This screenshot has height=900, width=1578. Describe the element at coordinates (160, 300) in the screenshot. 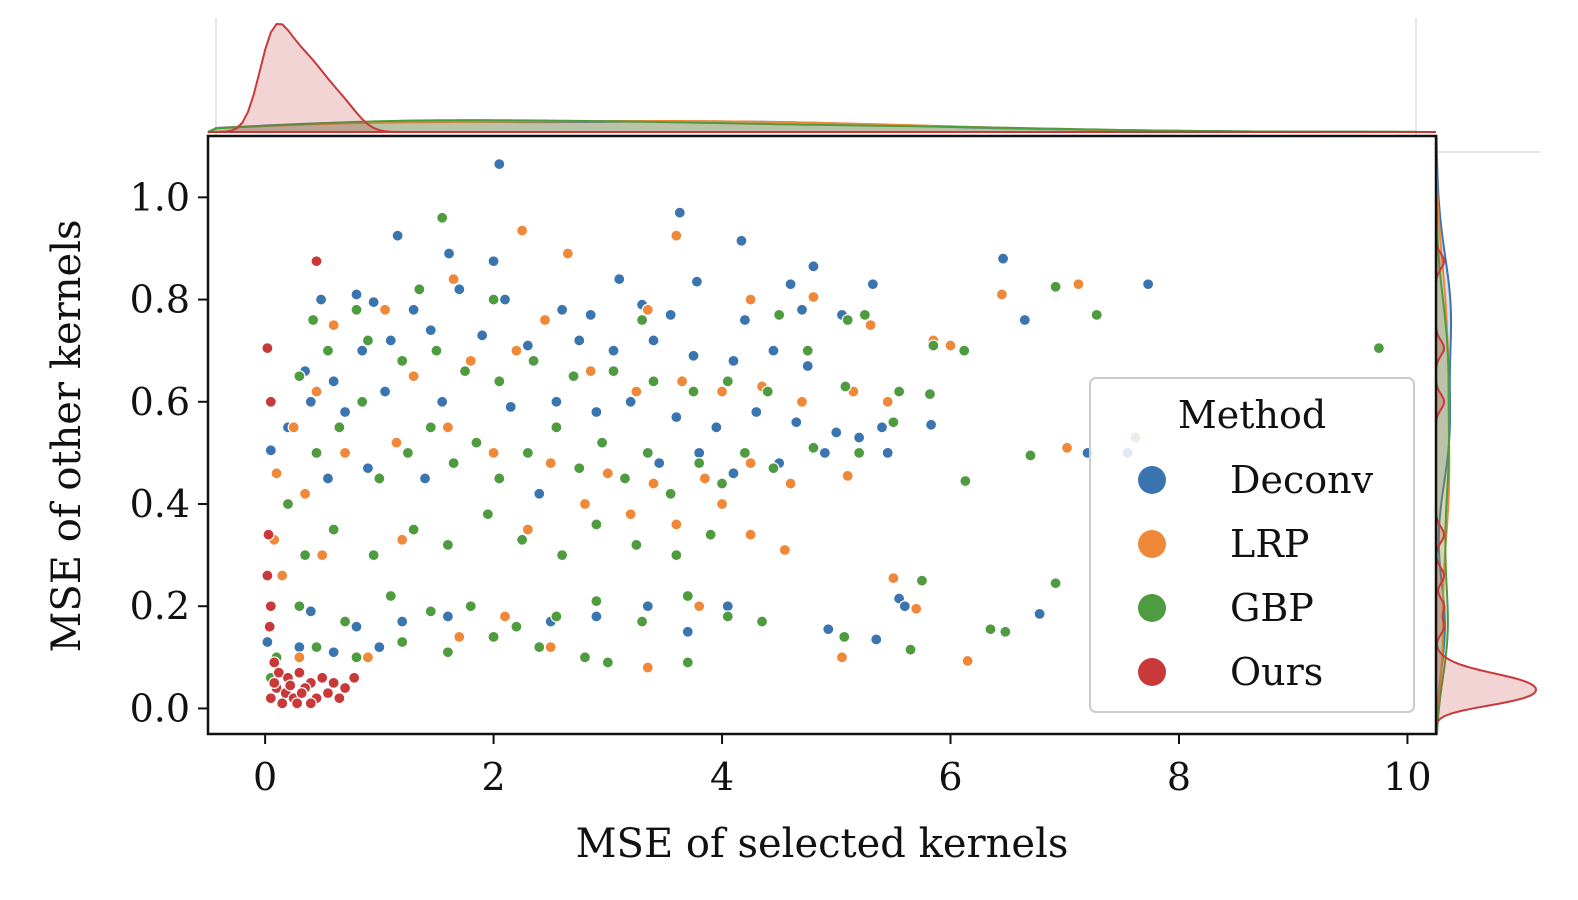

I see `y-tick-label: 0.8` at that location.